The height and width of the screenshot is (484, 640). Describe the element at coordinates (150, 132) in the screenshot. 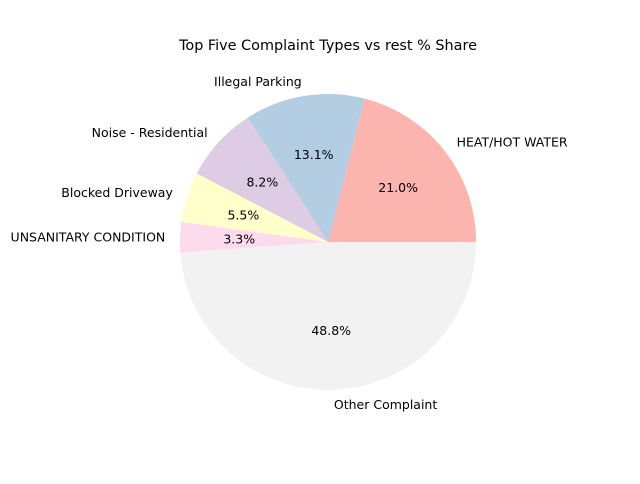

I see `pie-category-label-noise-residential: Noise - Residential` at that location.